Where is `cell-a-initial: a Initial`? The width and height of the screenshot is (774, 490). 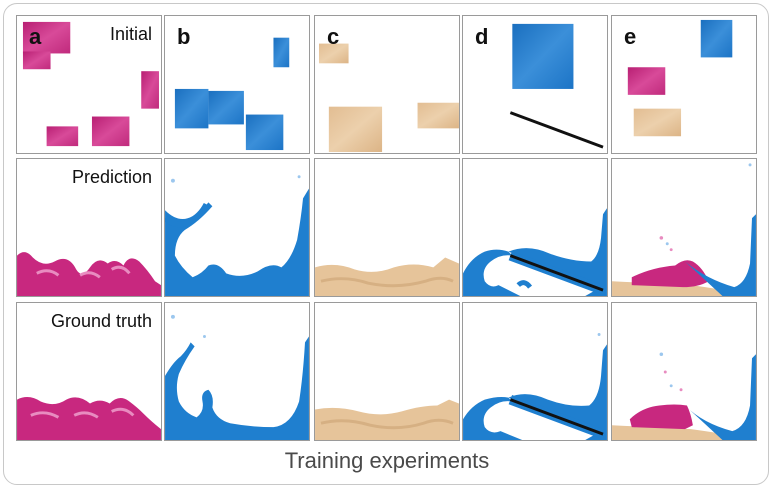 cell-a-initial: a Initial is located at coordinates (89, 84).